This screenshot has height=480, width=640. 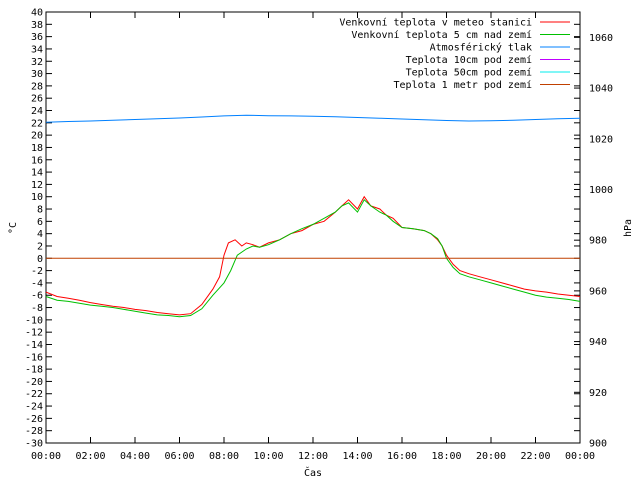 I want to click on y-right-tick-label: 980, so click(x=598, y=241).